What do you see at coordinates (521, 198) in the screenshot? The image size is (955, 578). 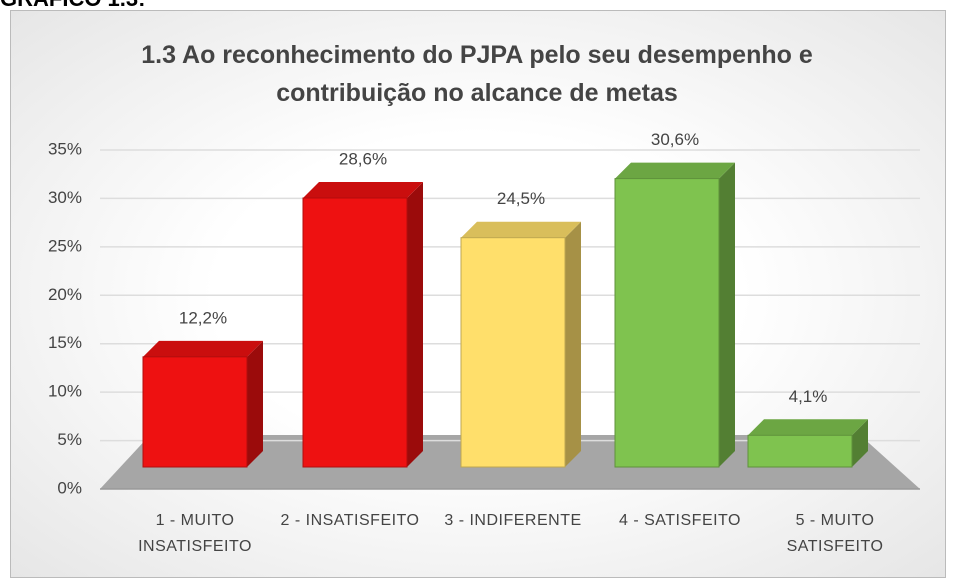 I see `value-label: 24,5%` at bounding box center [521, 198].